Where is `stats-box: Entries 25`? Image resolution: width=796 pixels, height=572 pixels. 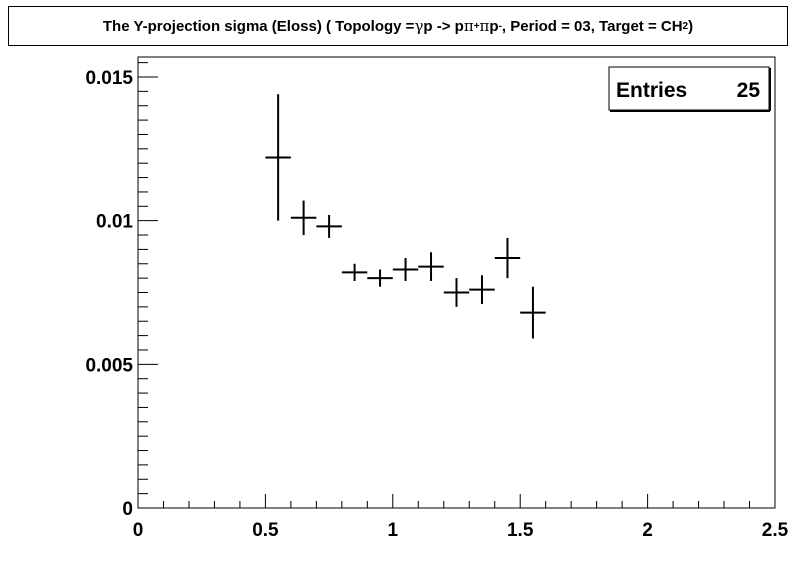 stats-box: Entries 25 is located at coordinates (689, 89).